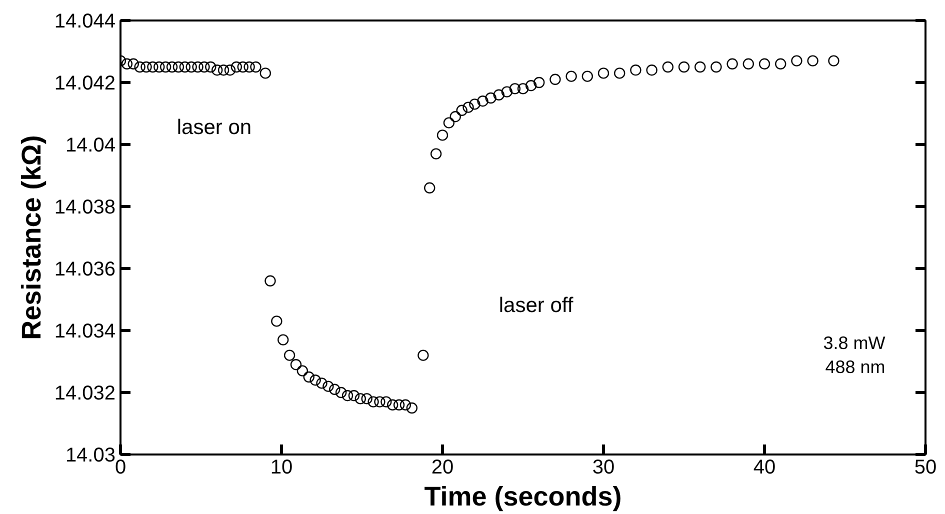 This screenshot has width=945, height=514. Describe the element at coordinates (536, 305) in the screenshot. I see `annotation: laser off` at that location.